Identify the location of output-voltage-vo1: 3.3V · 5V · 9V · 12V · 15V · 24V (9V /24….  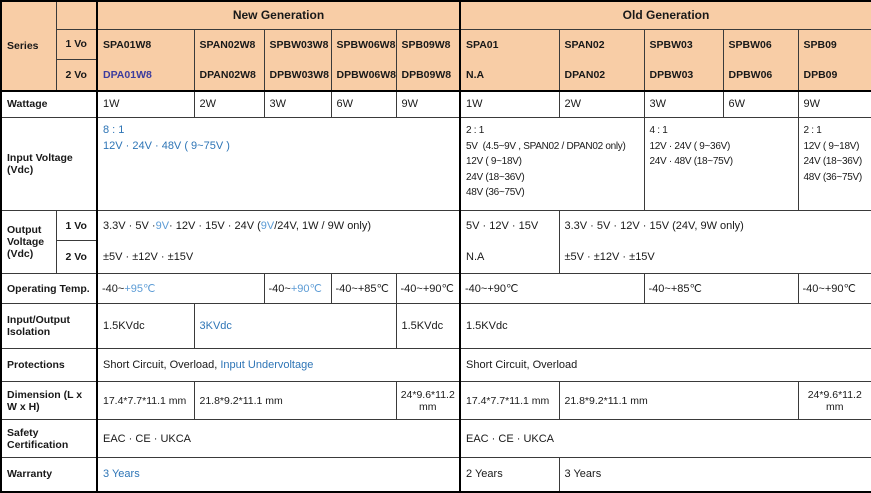
(278, 226).